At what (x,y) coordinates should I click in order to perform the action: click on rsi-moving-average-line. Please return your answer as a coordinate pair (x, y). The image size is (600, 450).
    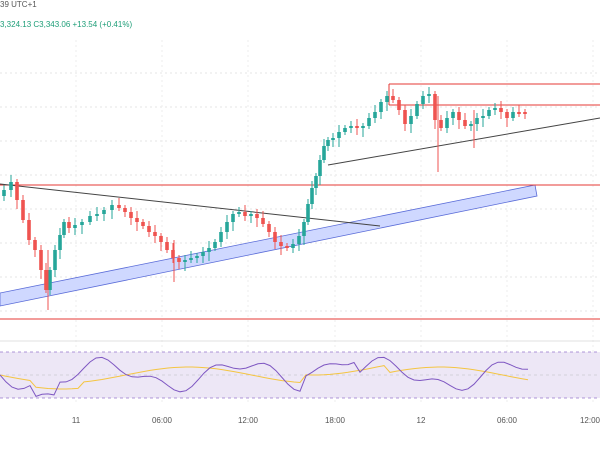
    Looking at the image, I should click on (264, 377).